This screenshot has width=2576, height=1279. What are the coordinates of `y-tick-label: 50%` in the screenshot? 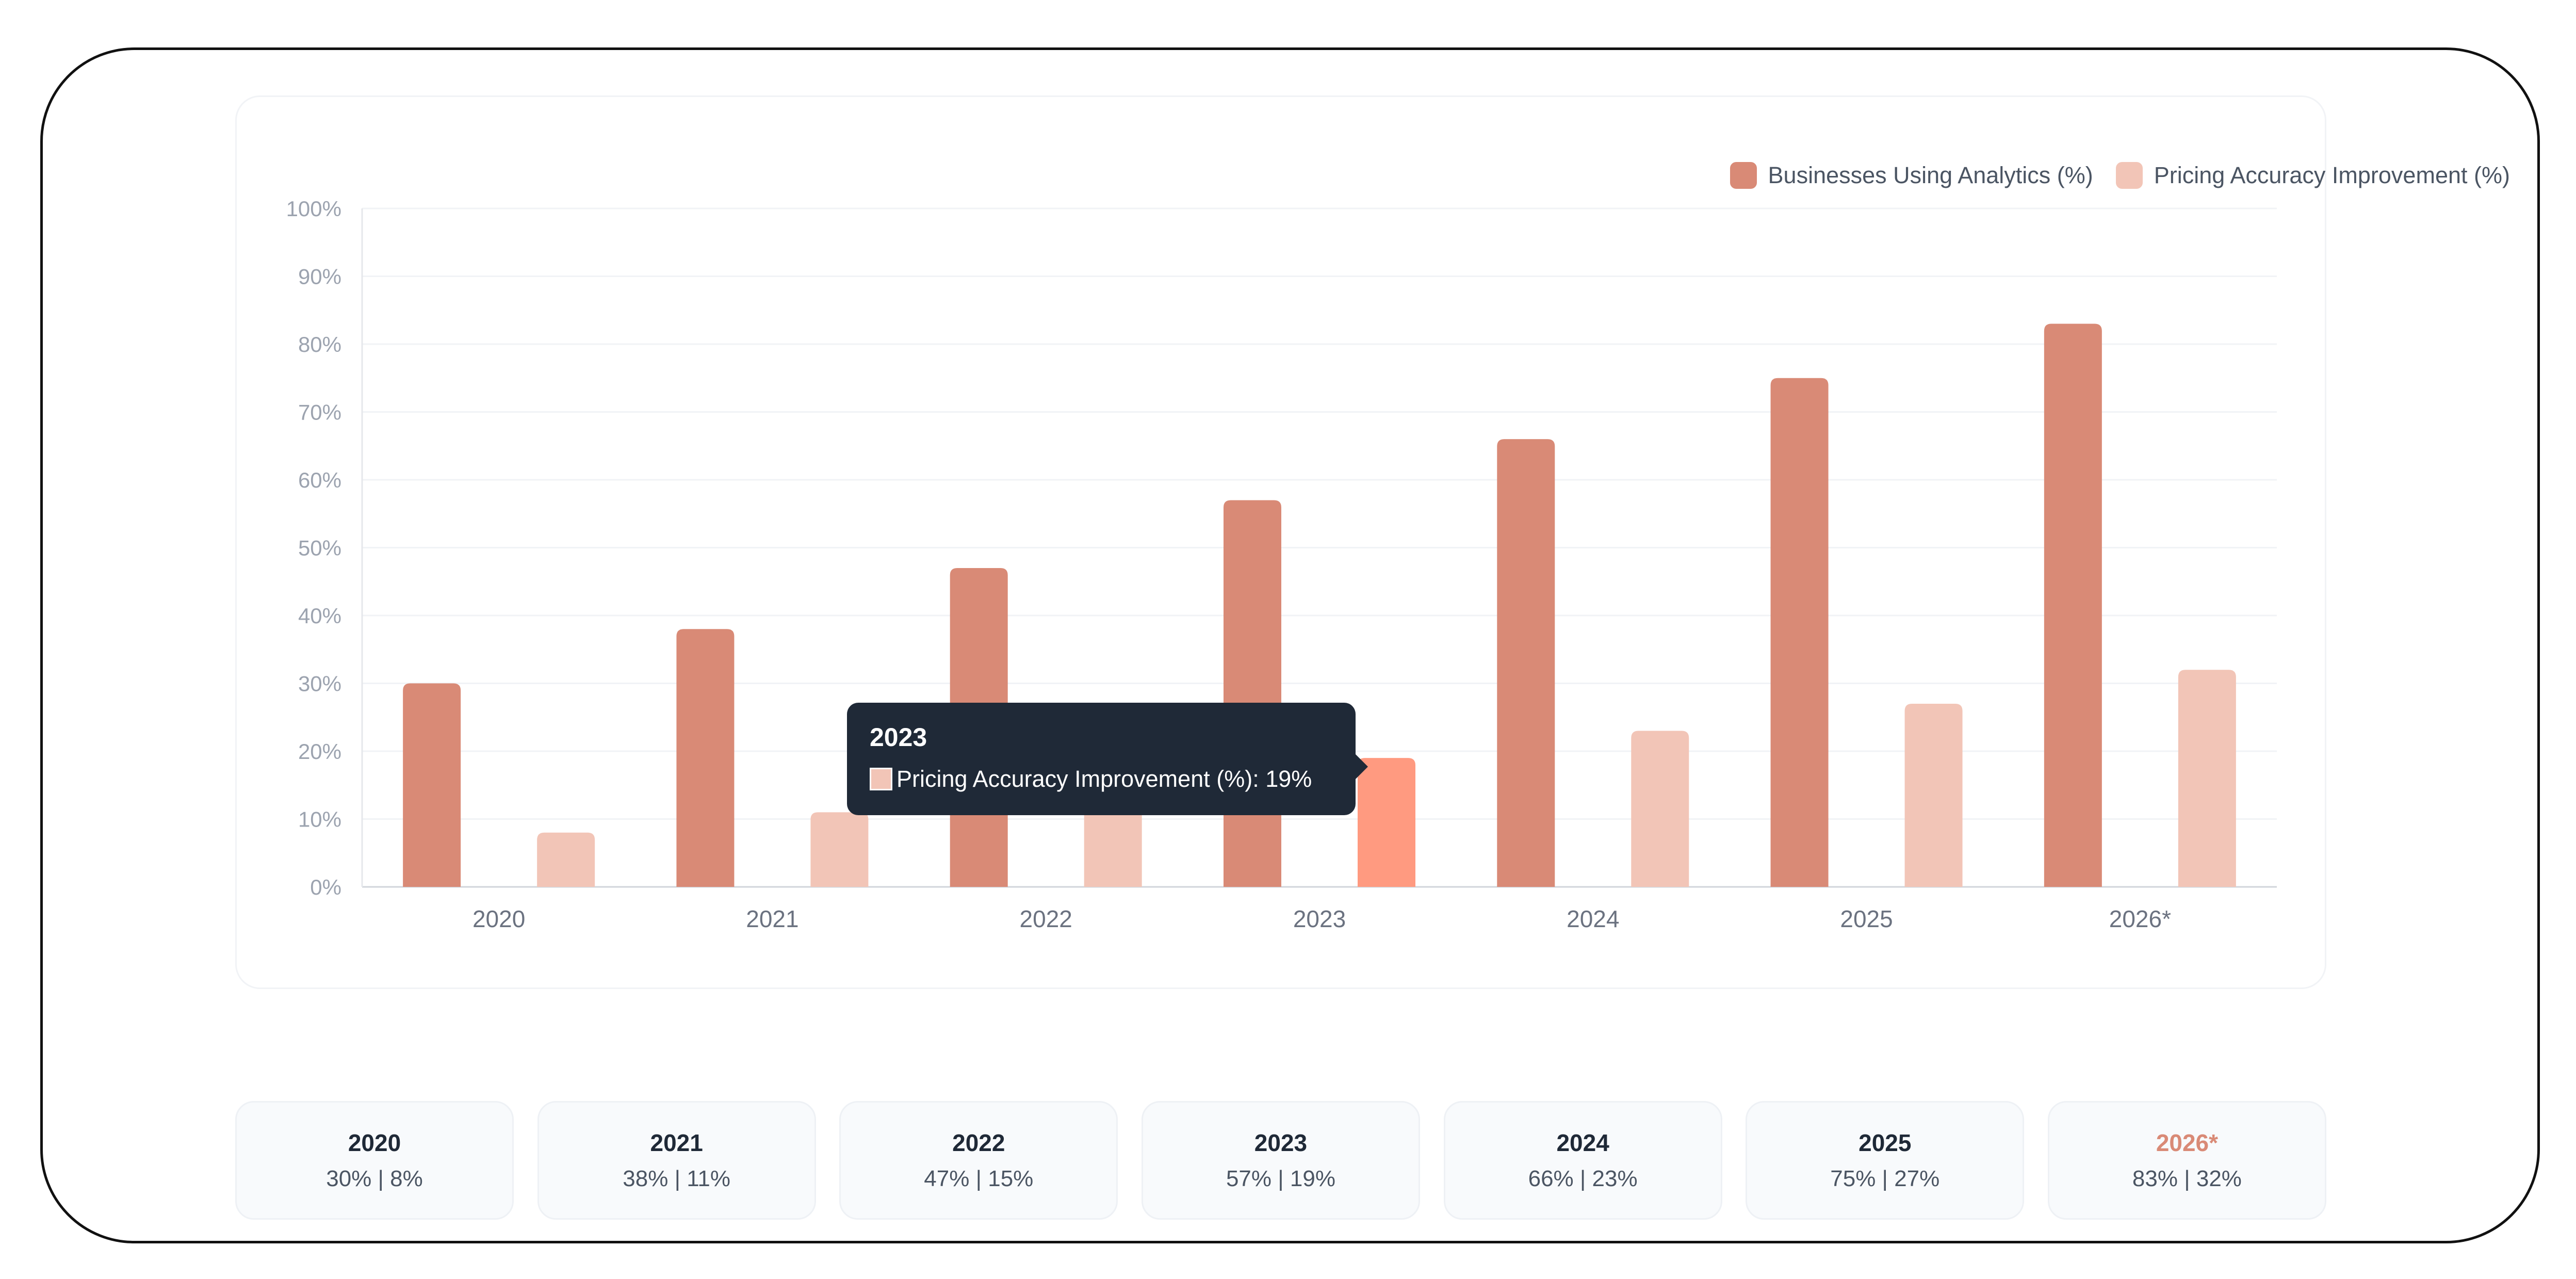 It's located at (319, 548).